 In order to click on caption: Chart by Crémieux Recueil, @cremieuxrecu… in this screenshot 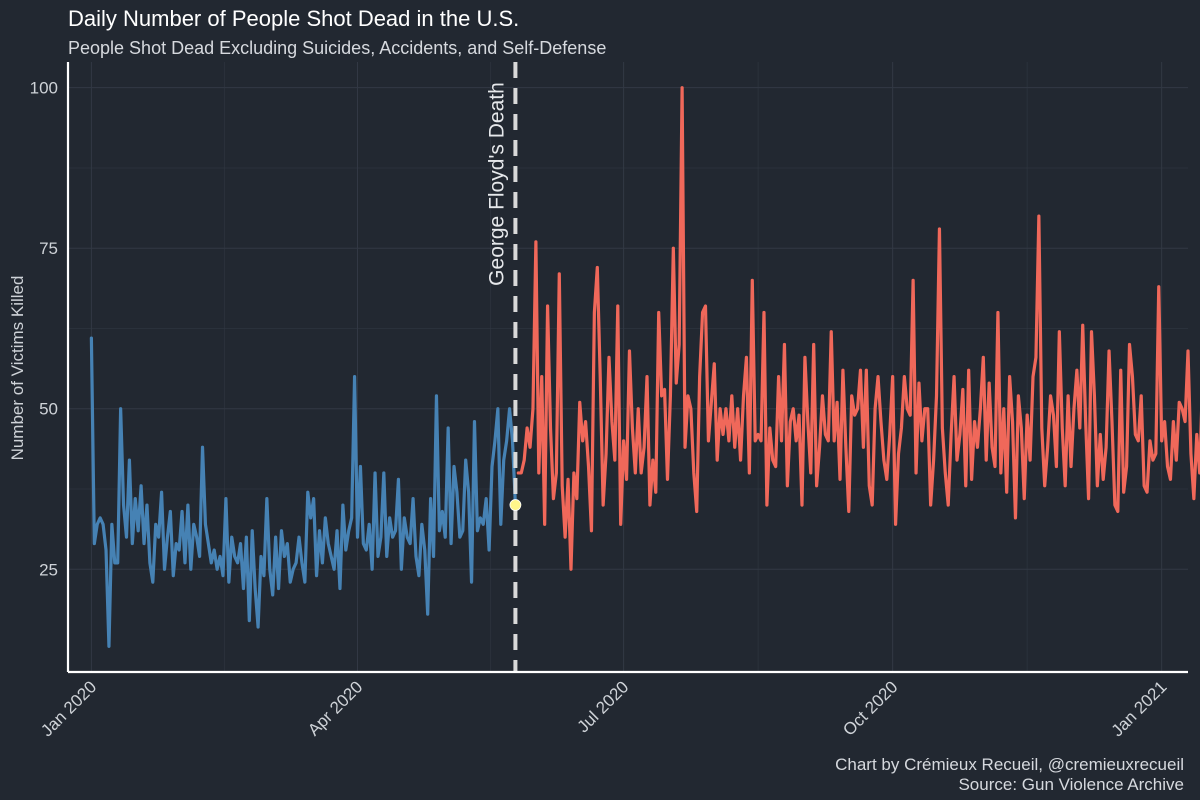, I will do `click(1009, 774)`.